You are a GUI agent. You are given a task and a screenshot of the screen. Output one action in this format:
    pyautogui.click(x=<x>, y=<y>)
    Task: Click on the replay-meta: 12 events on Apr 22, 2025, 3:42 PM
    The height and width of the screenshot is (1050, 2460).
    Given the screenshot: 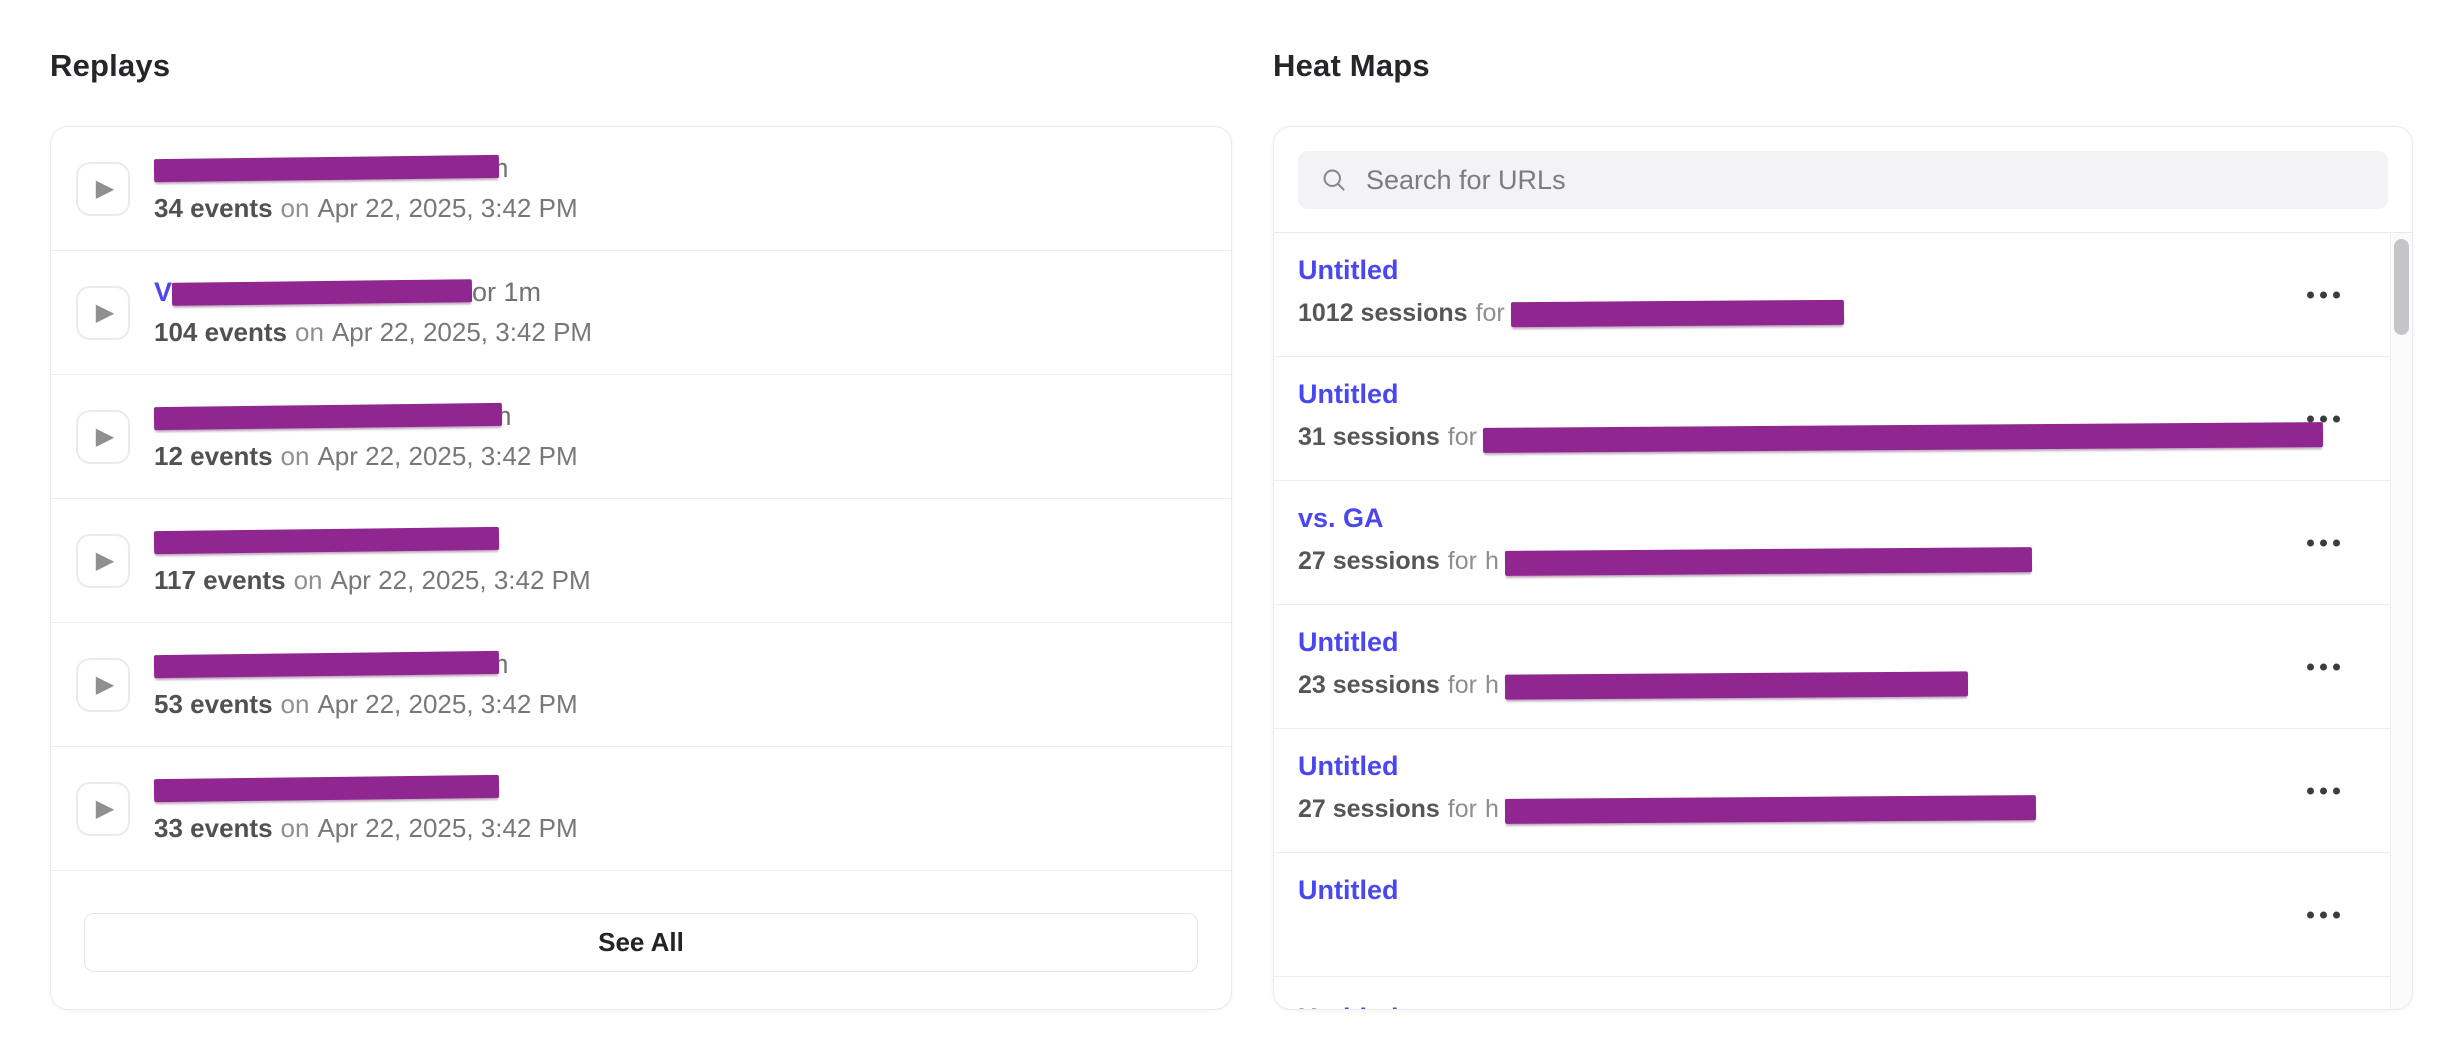 What is the action you would take?
    pyautogui.click(x=366, y=456)
    